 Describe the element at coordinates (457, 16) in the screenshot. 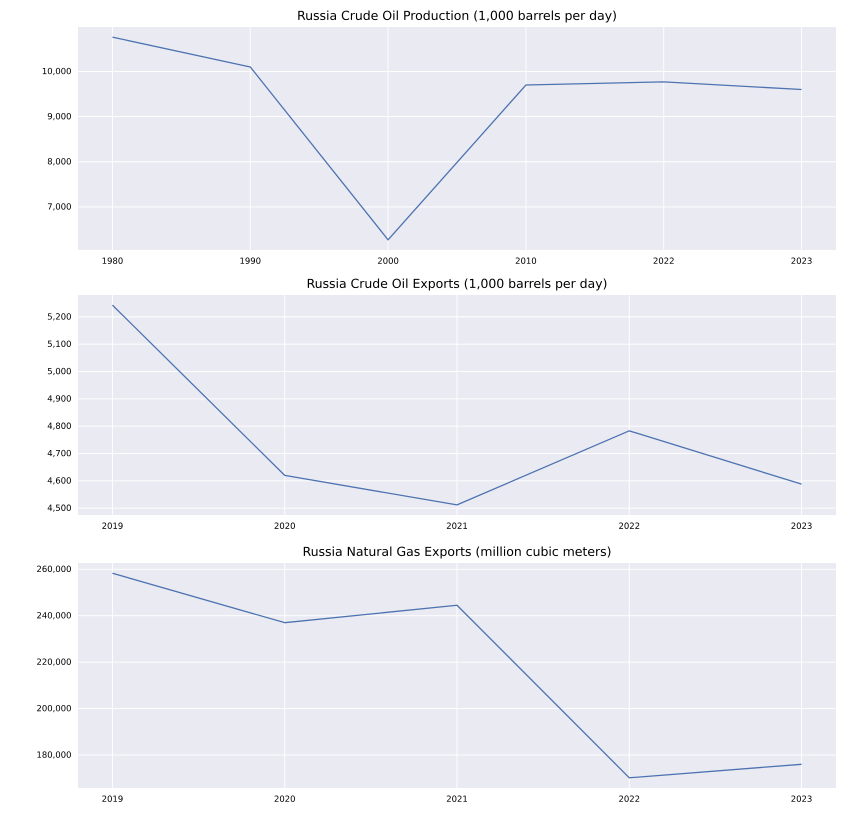

I see `chart-title: Russia Crude Oil Production (1,000 barrels per day)` at that location.